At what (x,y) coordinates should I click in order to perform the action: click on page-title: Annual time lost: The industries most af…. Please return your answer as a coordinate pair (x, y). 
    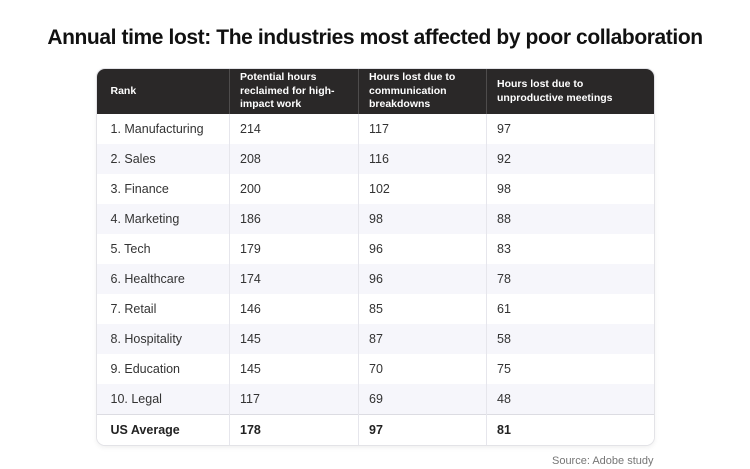
    Looking at the image, I should click on (375, 37).